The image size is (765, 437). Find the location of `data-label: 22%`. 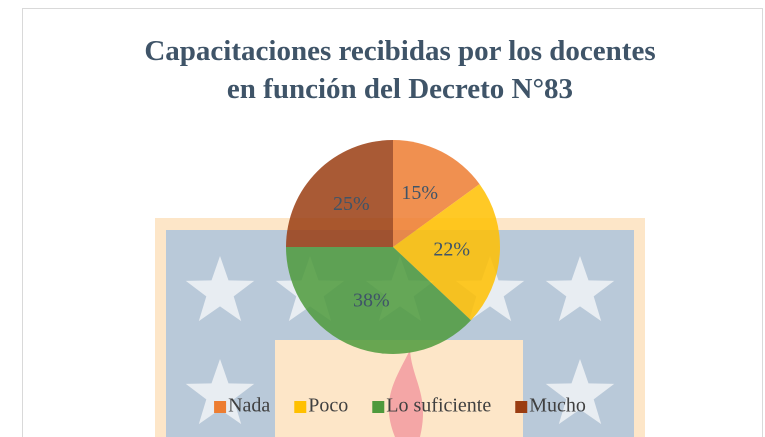

data-label: 22% is located at coordinates (451, 249).